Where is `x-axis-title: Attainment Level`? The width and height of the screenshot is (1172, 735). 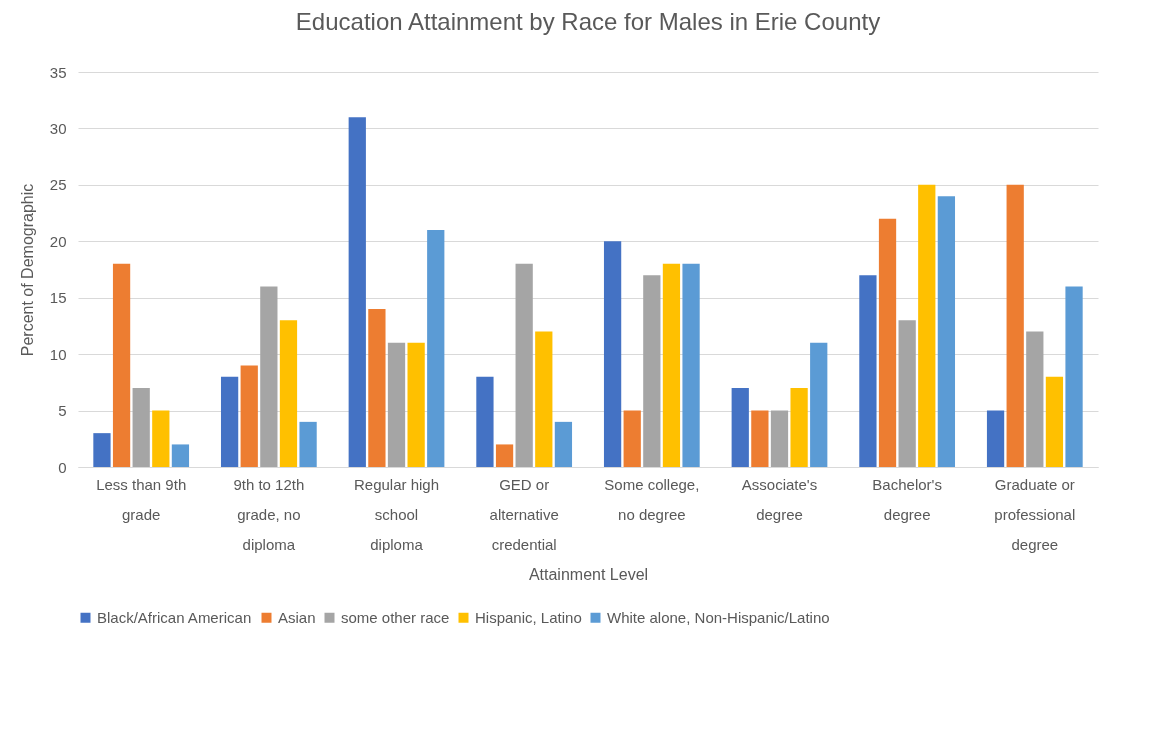 x-axis-title: Attainment Level is located at coordinates (588, 574).